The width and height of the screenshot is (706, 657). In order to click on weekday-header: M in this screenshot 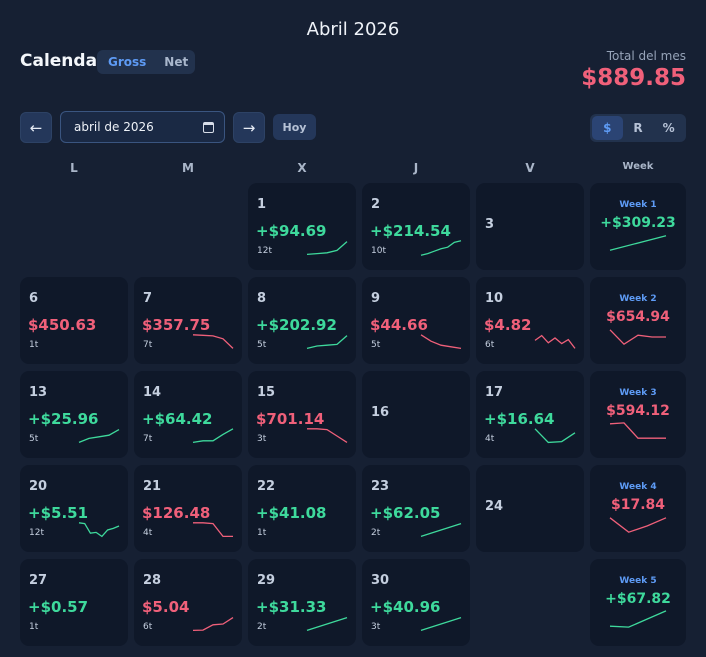, I will do `click(188, 168)`.